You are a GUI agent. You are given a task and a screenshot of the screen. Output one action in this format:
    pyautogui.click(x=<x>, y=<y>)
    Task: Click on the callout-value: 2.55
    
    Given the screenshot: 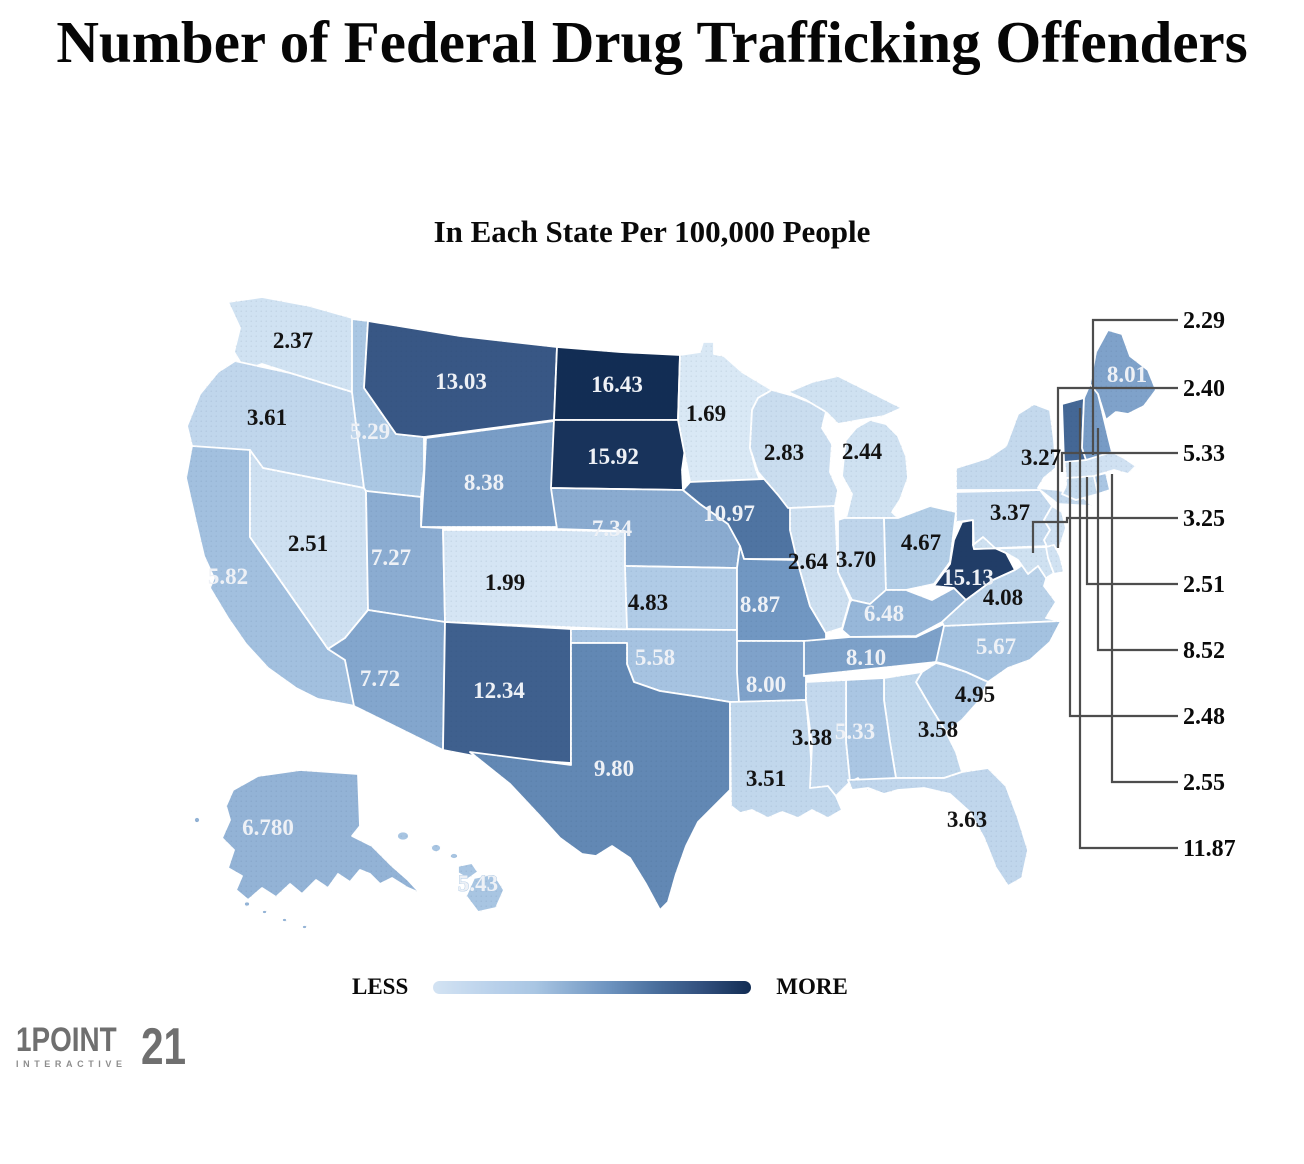 What is the action you would take?
    pyautogui.click(x=1204, y=783)
    